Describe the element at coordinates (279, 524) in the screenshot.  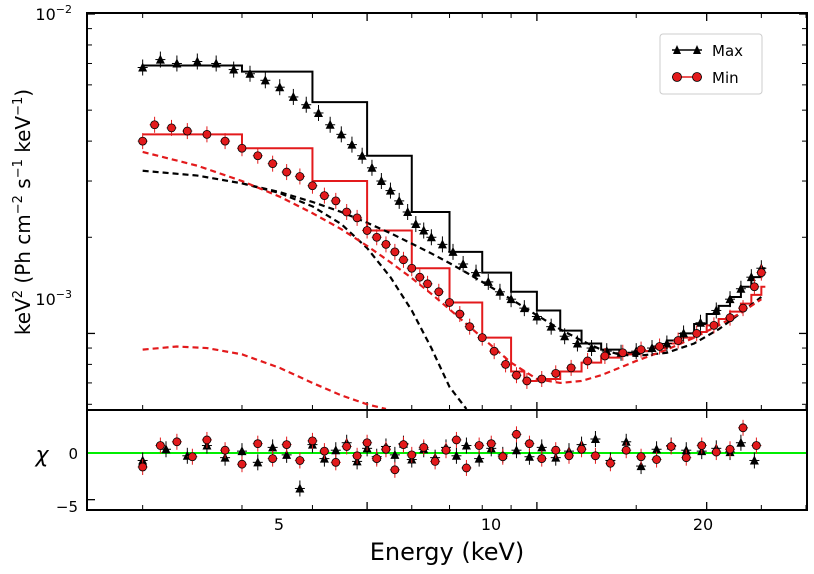
I see `x-tick-label-5: 5` at that location.